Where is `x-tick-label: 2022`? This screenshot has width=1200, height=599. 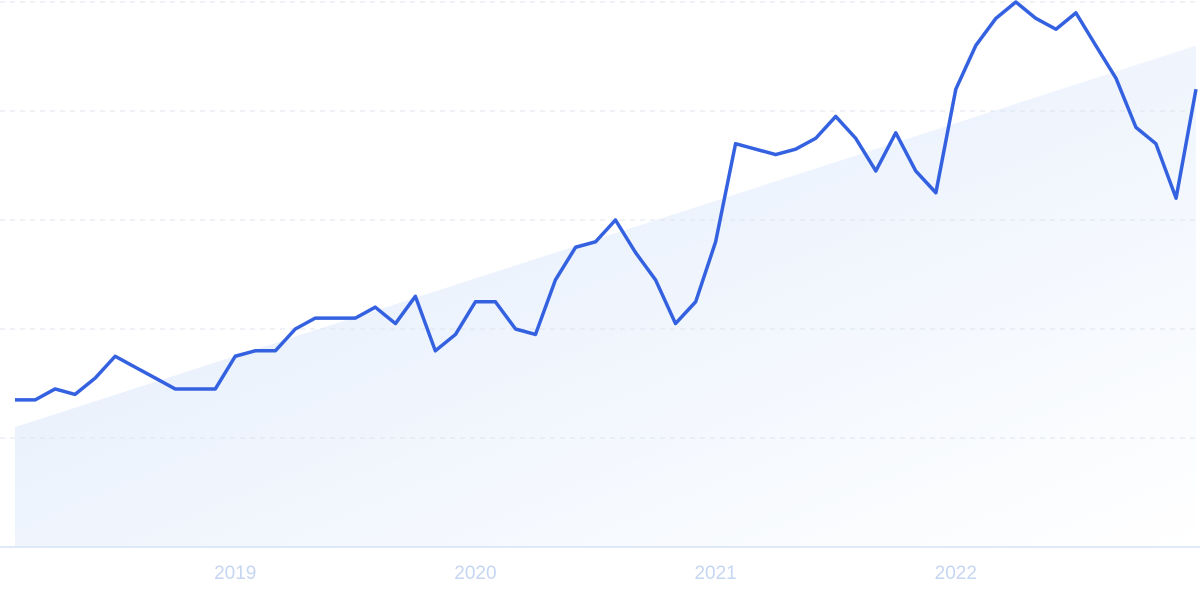 x-tick-label: 2022 is located at coordinates (956, 573).